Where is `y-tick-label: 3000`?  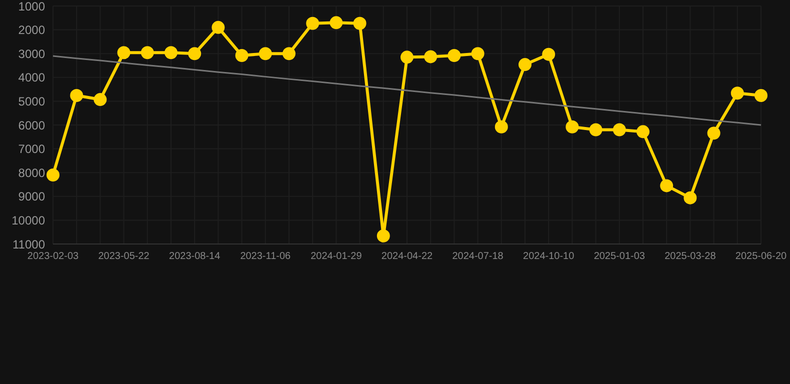
y-tick-label: 3000 is located at coordinates (32, 53).